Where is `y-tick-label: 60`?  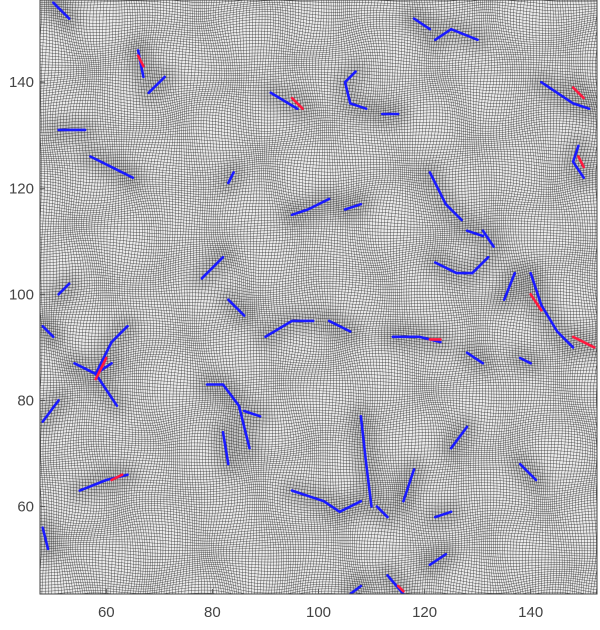 y-tick-label: 60 is located at coordinates (25, 506).